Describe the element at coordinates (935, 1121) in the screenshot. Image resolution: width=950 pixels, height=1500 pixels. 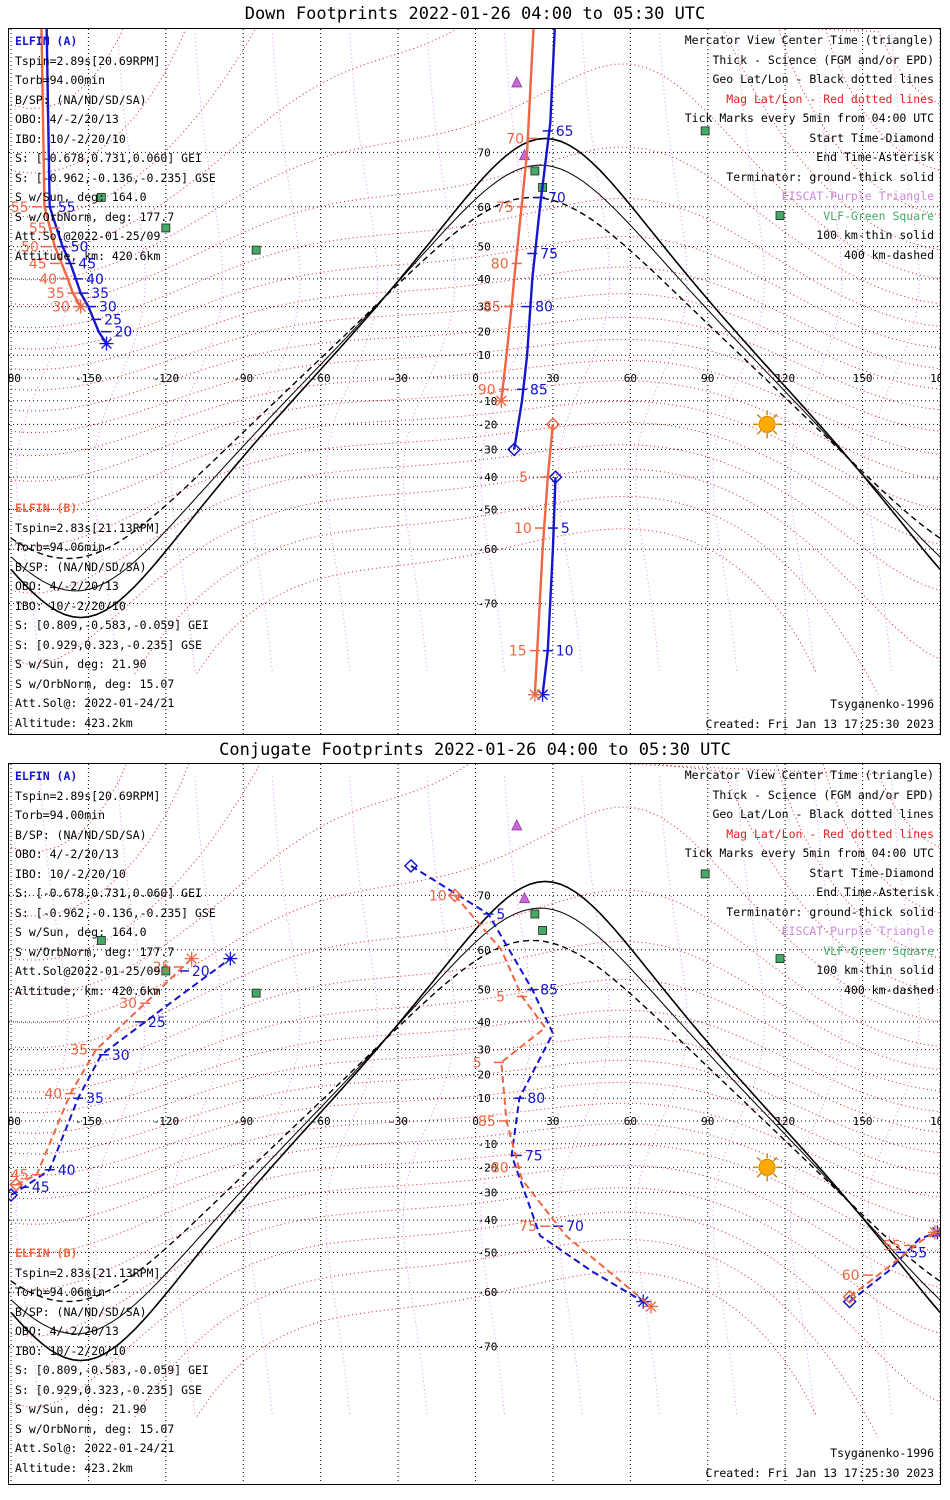
I see `lon-tick-label: 180` at that location.